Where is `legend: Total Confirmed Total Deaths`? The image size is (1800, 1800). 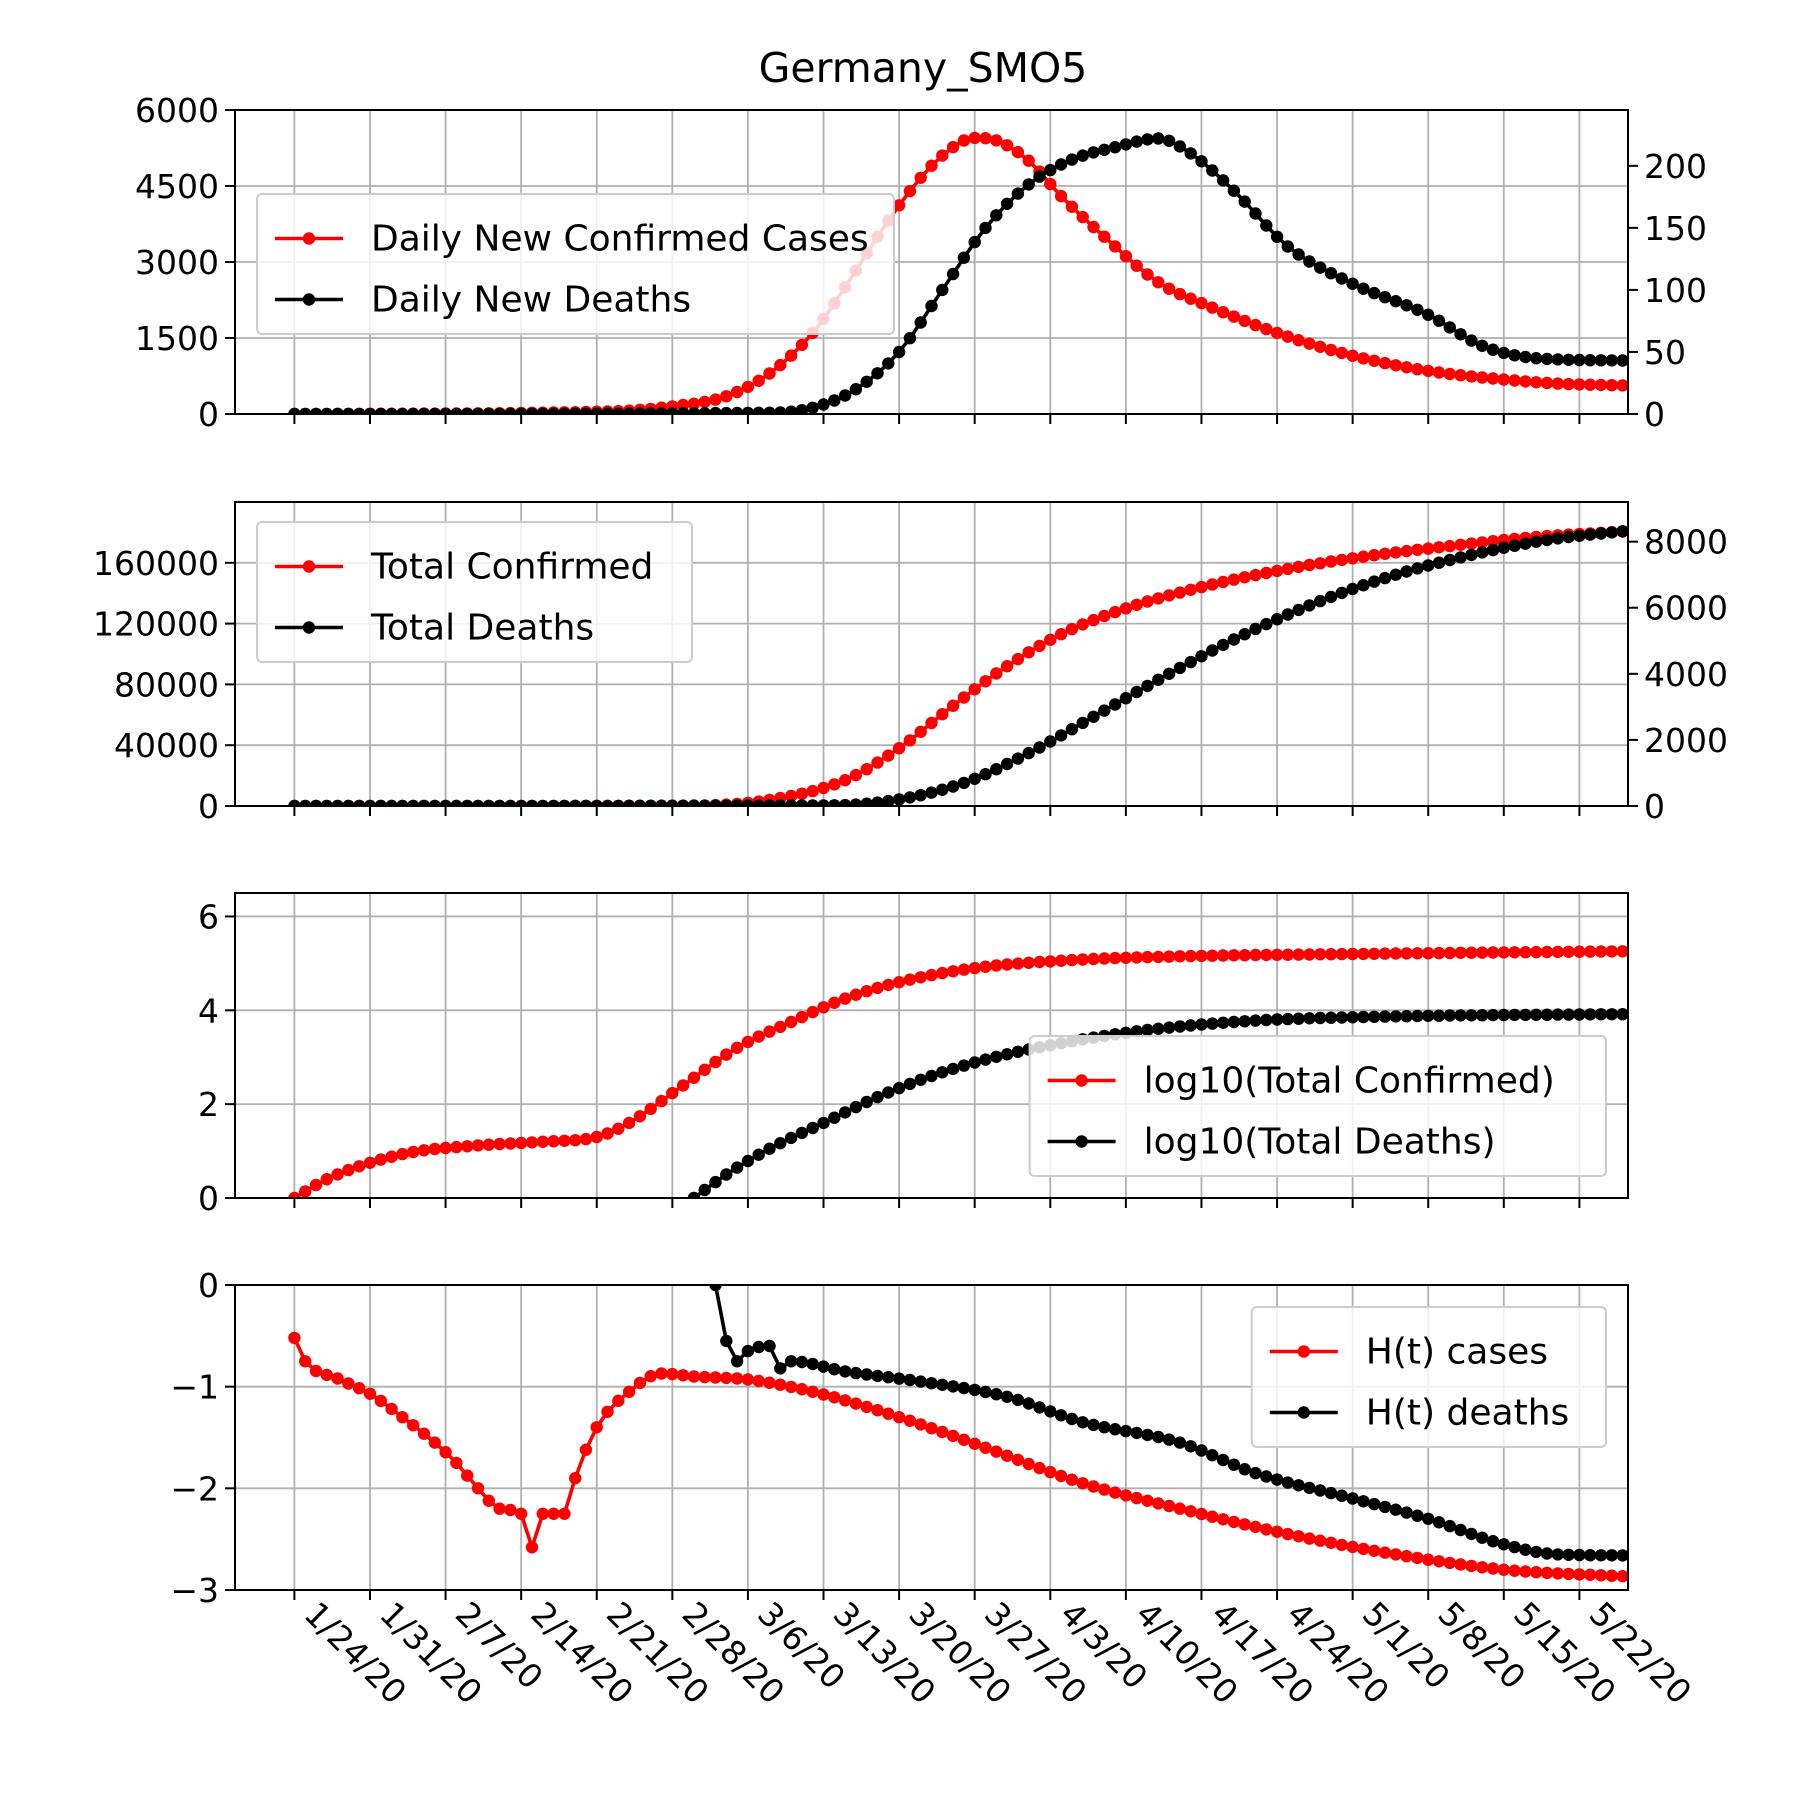
legend: Total Confirmed Total Deaths is located at coordinates (474, 592).